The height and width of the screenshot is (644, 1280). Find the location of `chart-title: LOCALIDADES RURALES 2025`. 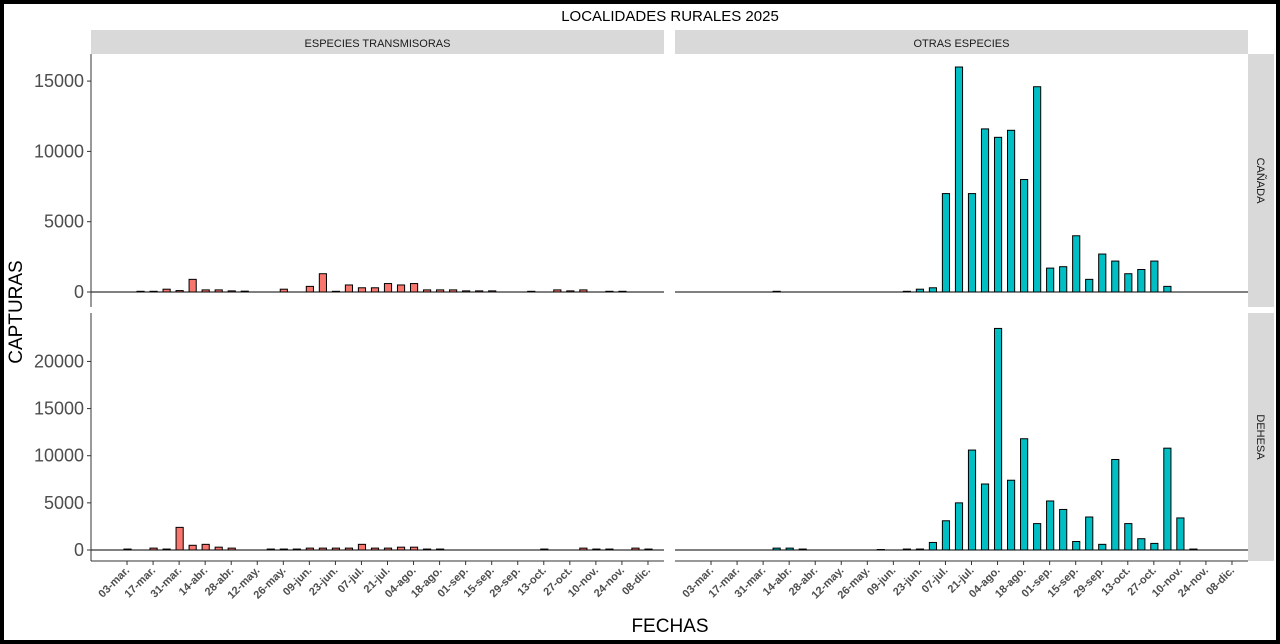

chart-title: LOCALIDADES RURALES 2025 is located at coordinates (670, 16).